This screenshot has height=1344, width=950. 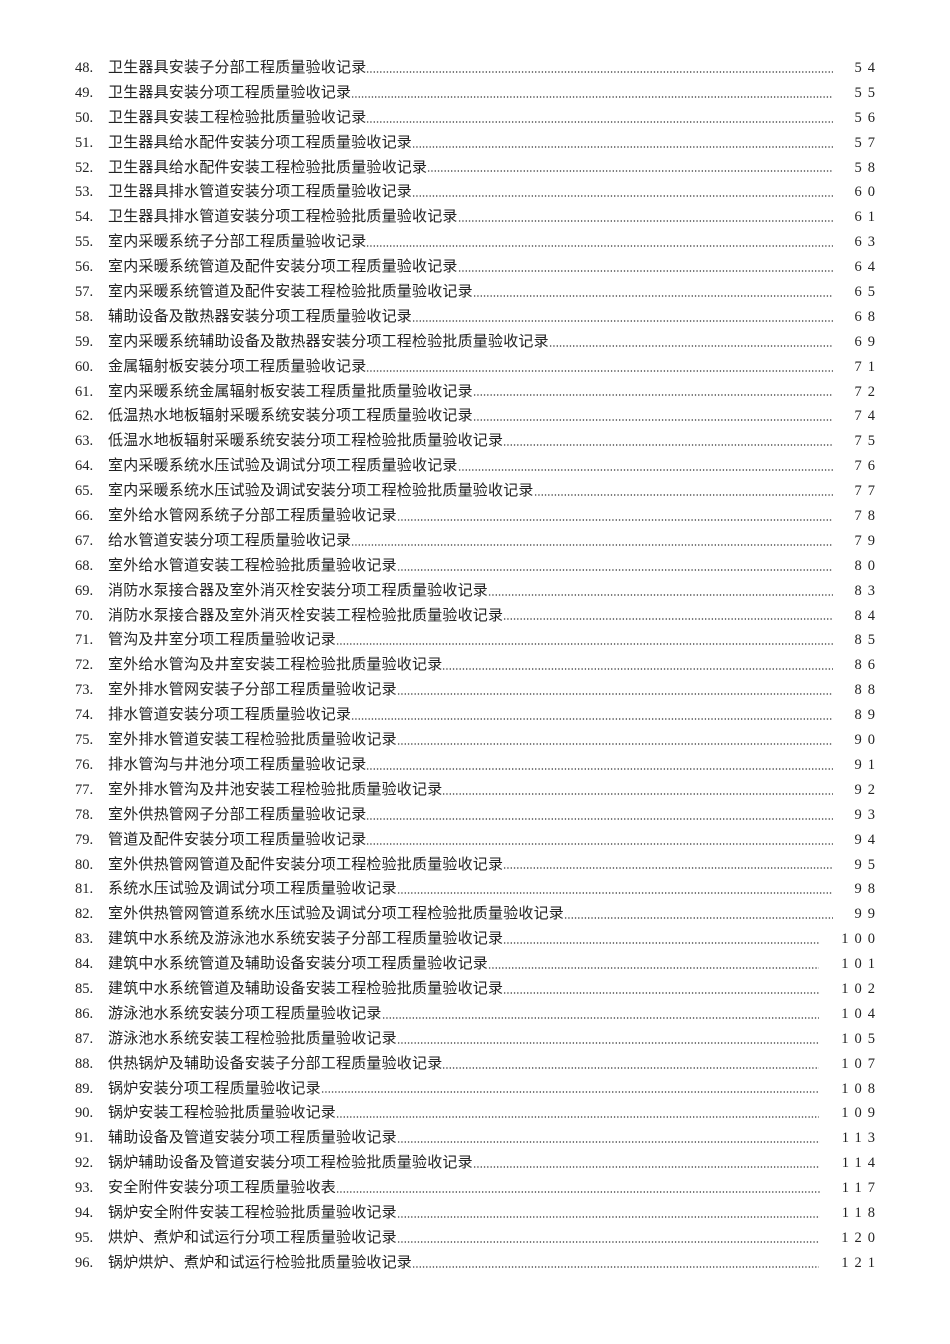 I want to click on page-number: 78, so click(x=867, y=516).